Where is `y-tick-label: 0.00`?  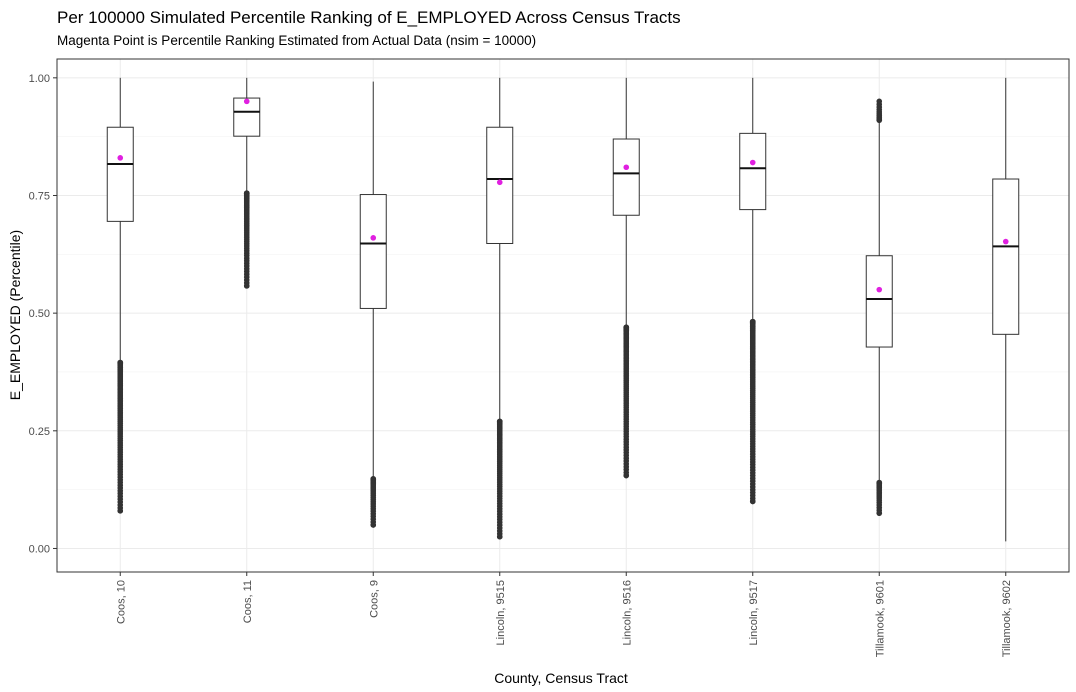
y-tick-label: 0.00 is located at coordinates (39, 549).